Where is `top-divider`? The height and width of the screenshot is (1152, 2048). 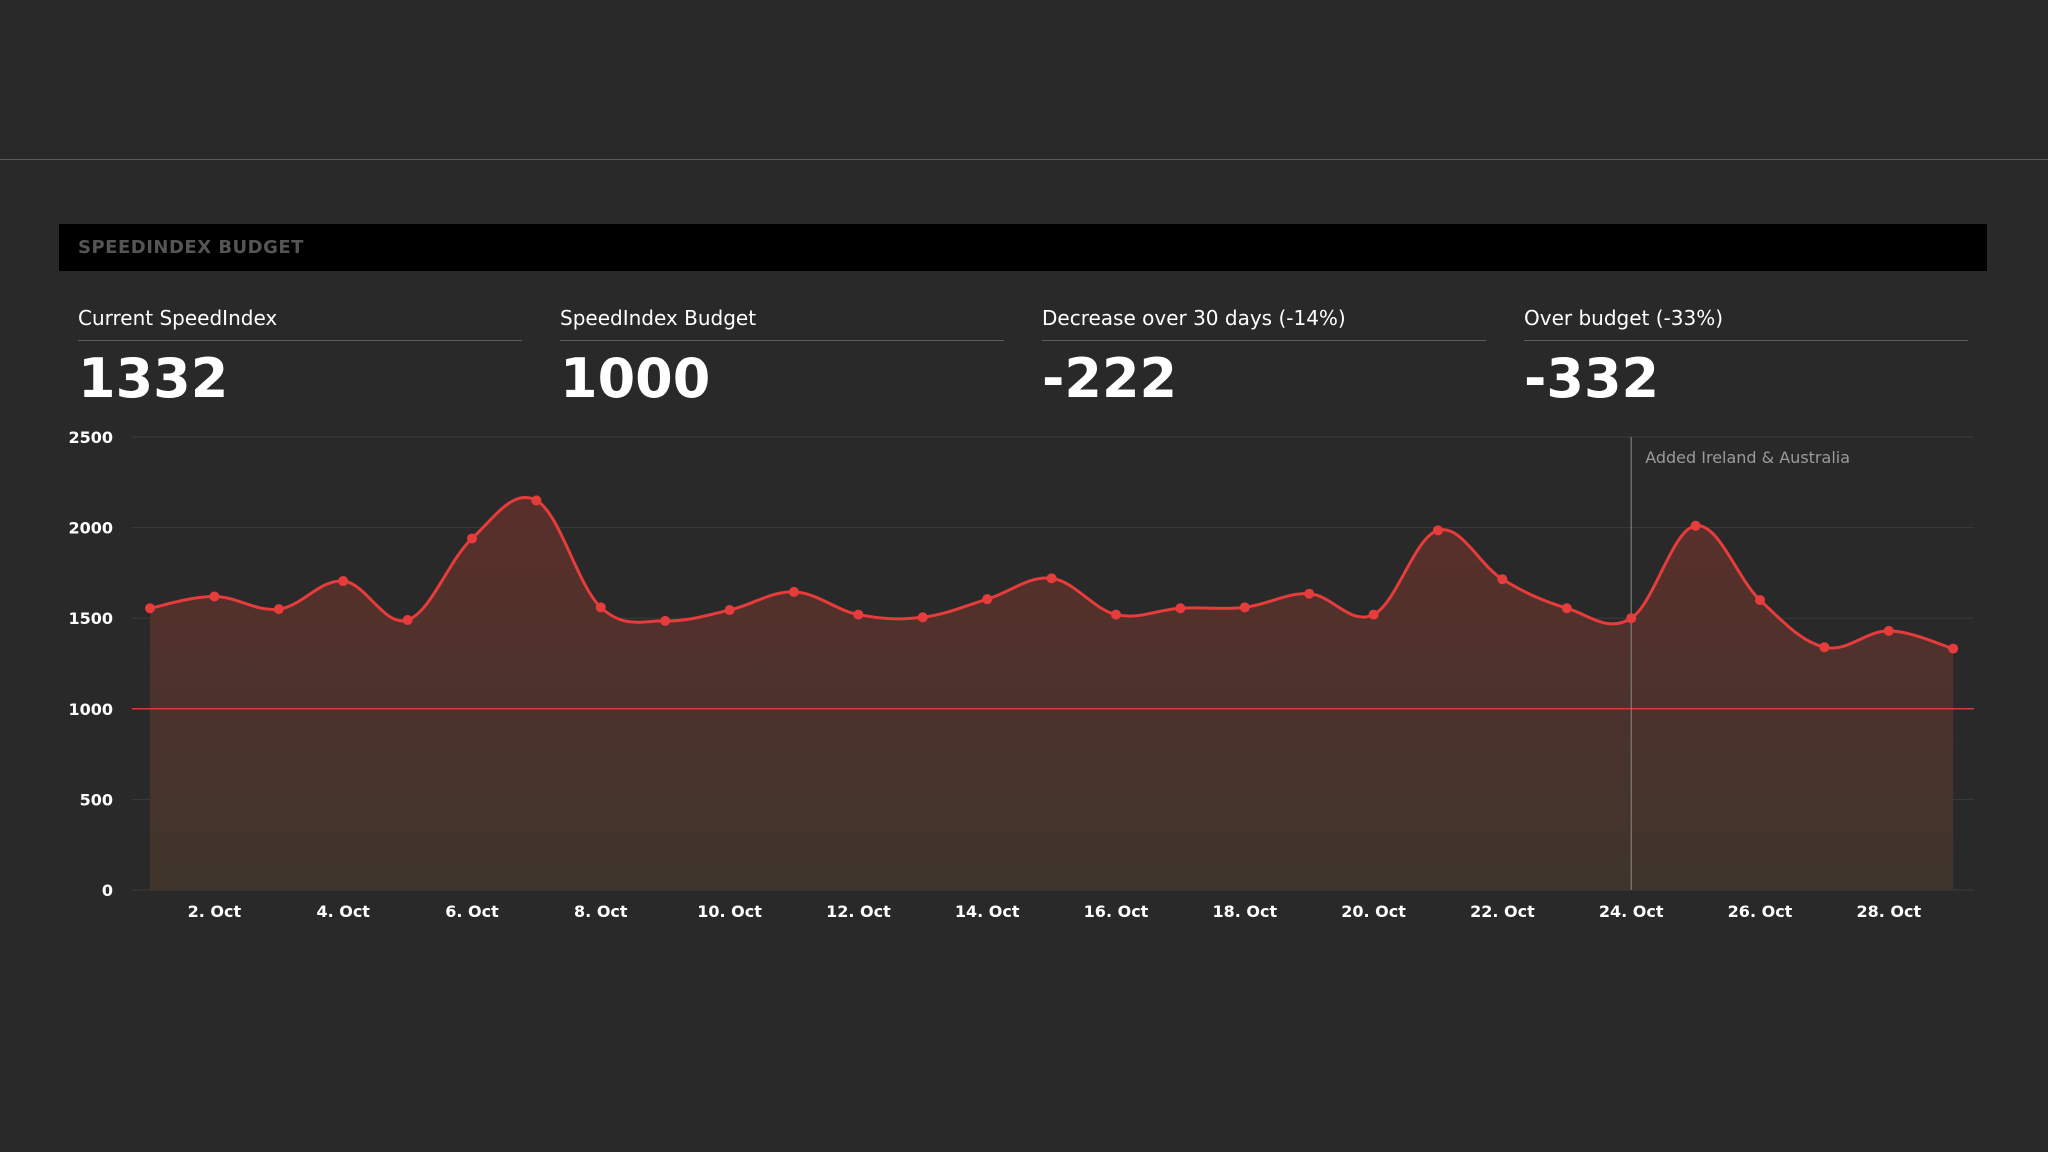
top-divider is located at coordinates (1024, 159).